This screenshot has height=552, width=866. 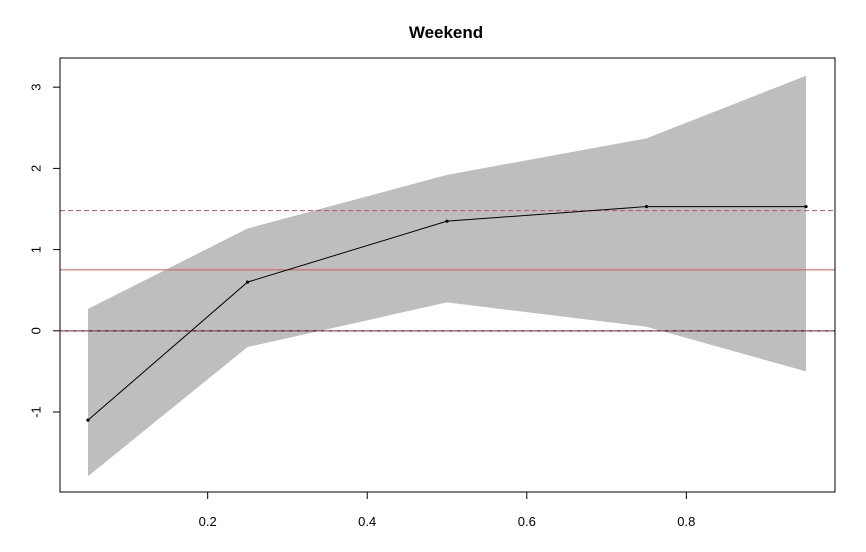 I want to click on y-tick-label: 1, so click(x=36, y=249).